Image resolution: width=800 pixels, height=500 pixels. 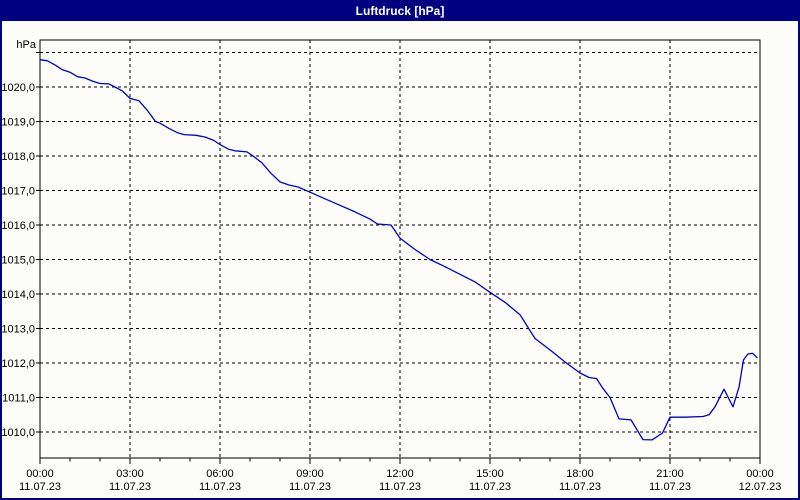 What do you see at coordinates (18, 399) in the screenshot?
I see `y-tick-label: 1011,0` at bounding box center [18, 399].